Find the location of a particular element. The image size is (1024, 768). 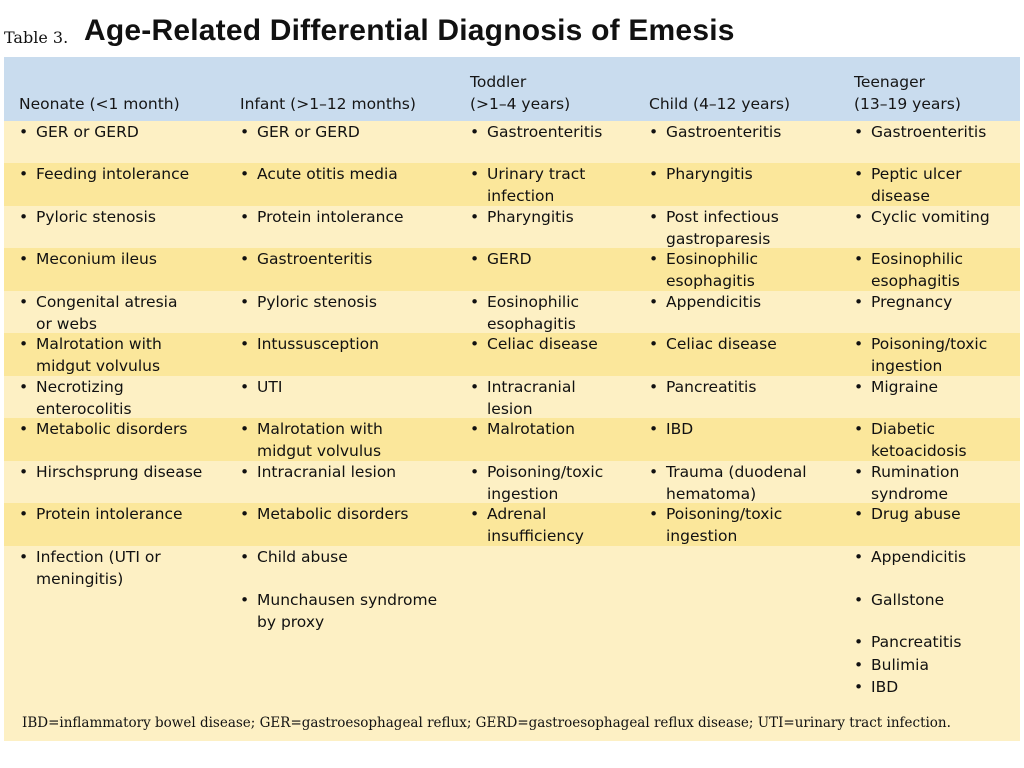

header-band is located at coordinates (512, 89).